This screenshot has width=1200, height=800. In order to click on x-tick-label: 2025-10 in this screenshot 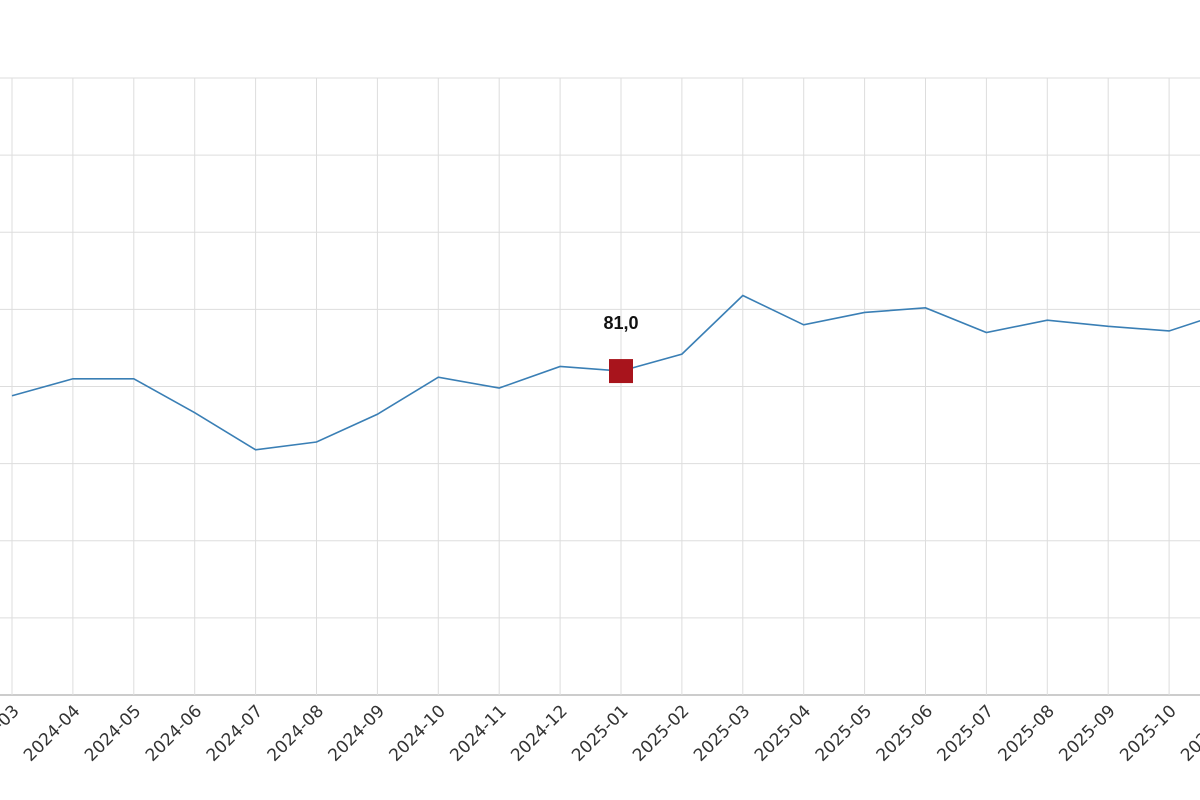, I will do `click(1148, 733)`.